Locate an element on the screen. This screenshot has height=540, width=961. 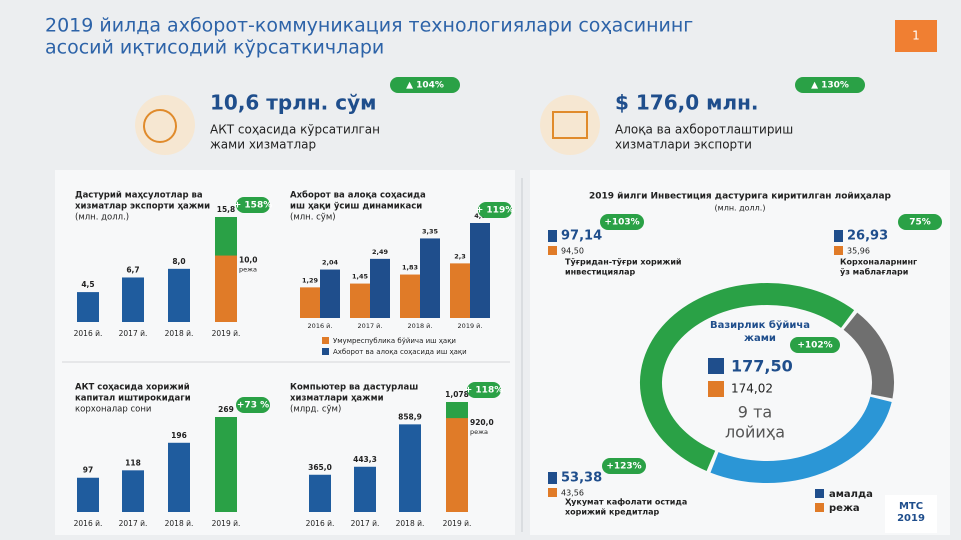
chart-title: АКТ соҳасида хорижий is located at coordinates (132, 388).